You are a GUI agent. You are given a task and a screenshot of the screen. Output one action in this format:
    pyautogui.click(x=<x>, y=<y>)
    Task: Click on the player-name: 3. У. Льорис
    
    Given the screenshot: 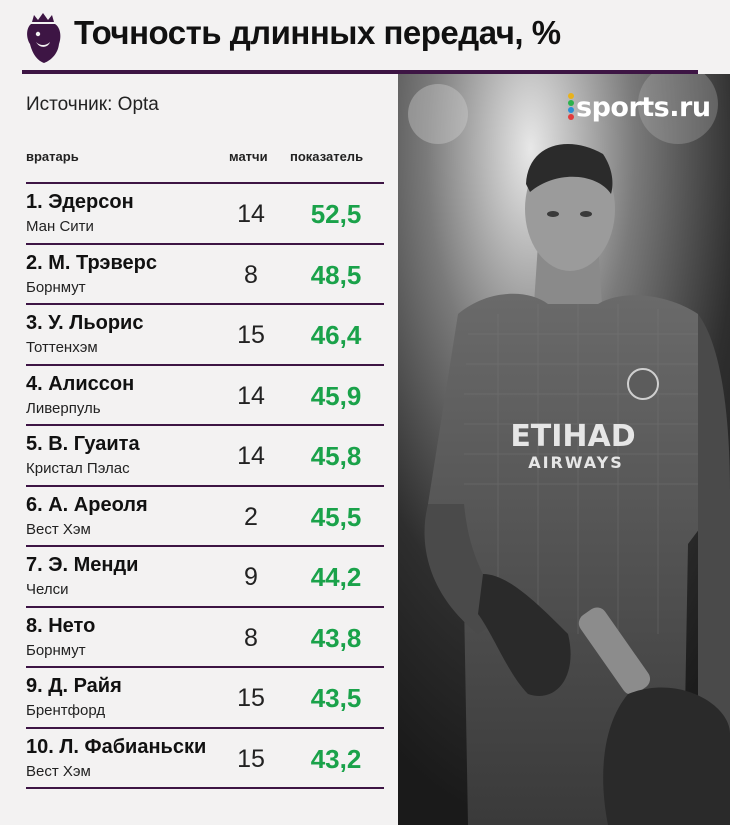 What is the action you would take?
    pyautogui.click(x=85, y=323)
    